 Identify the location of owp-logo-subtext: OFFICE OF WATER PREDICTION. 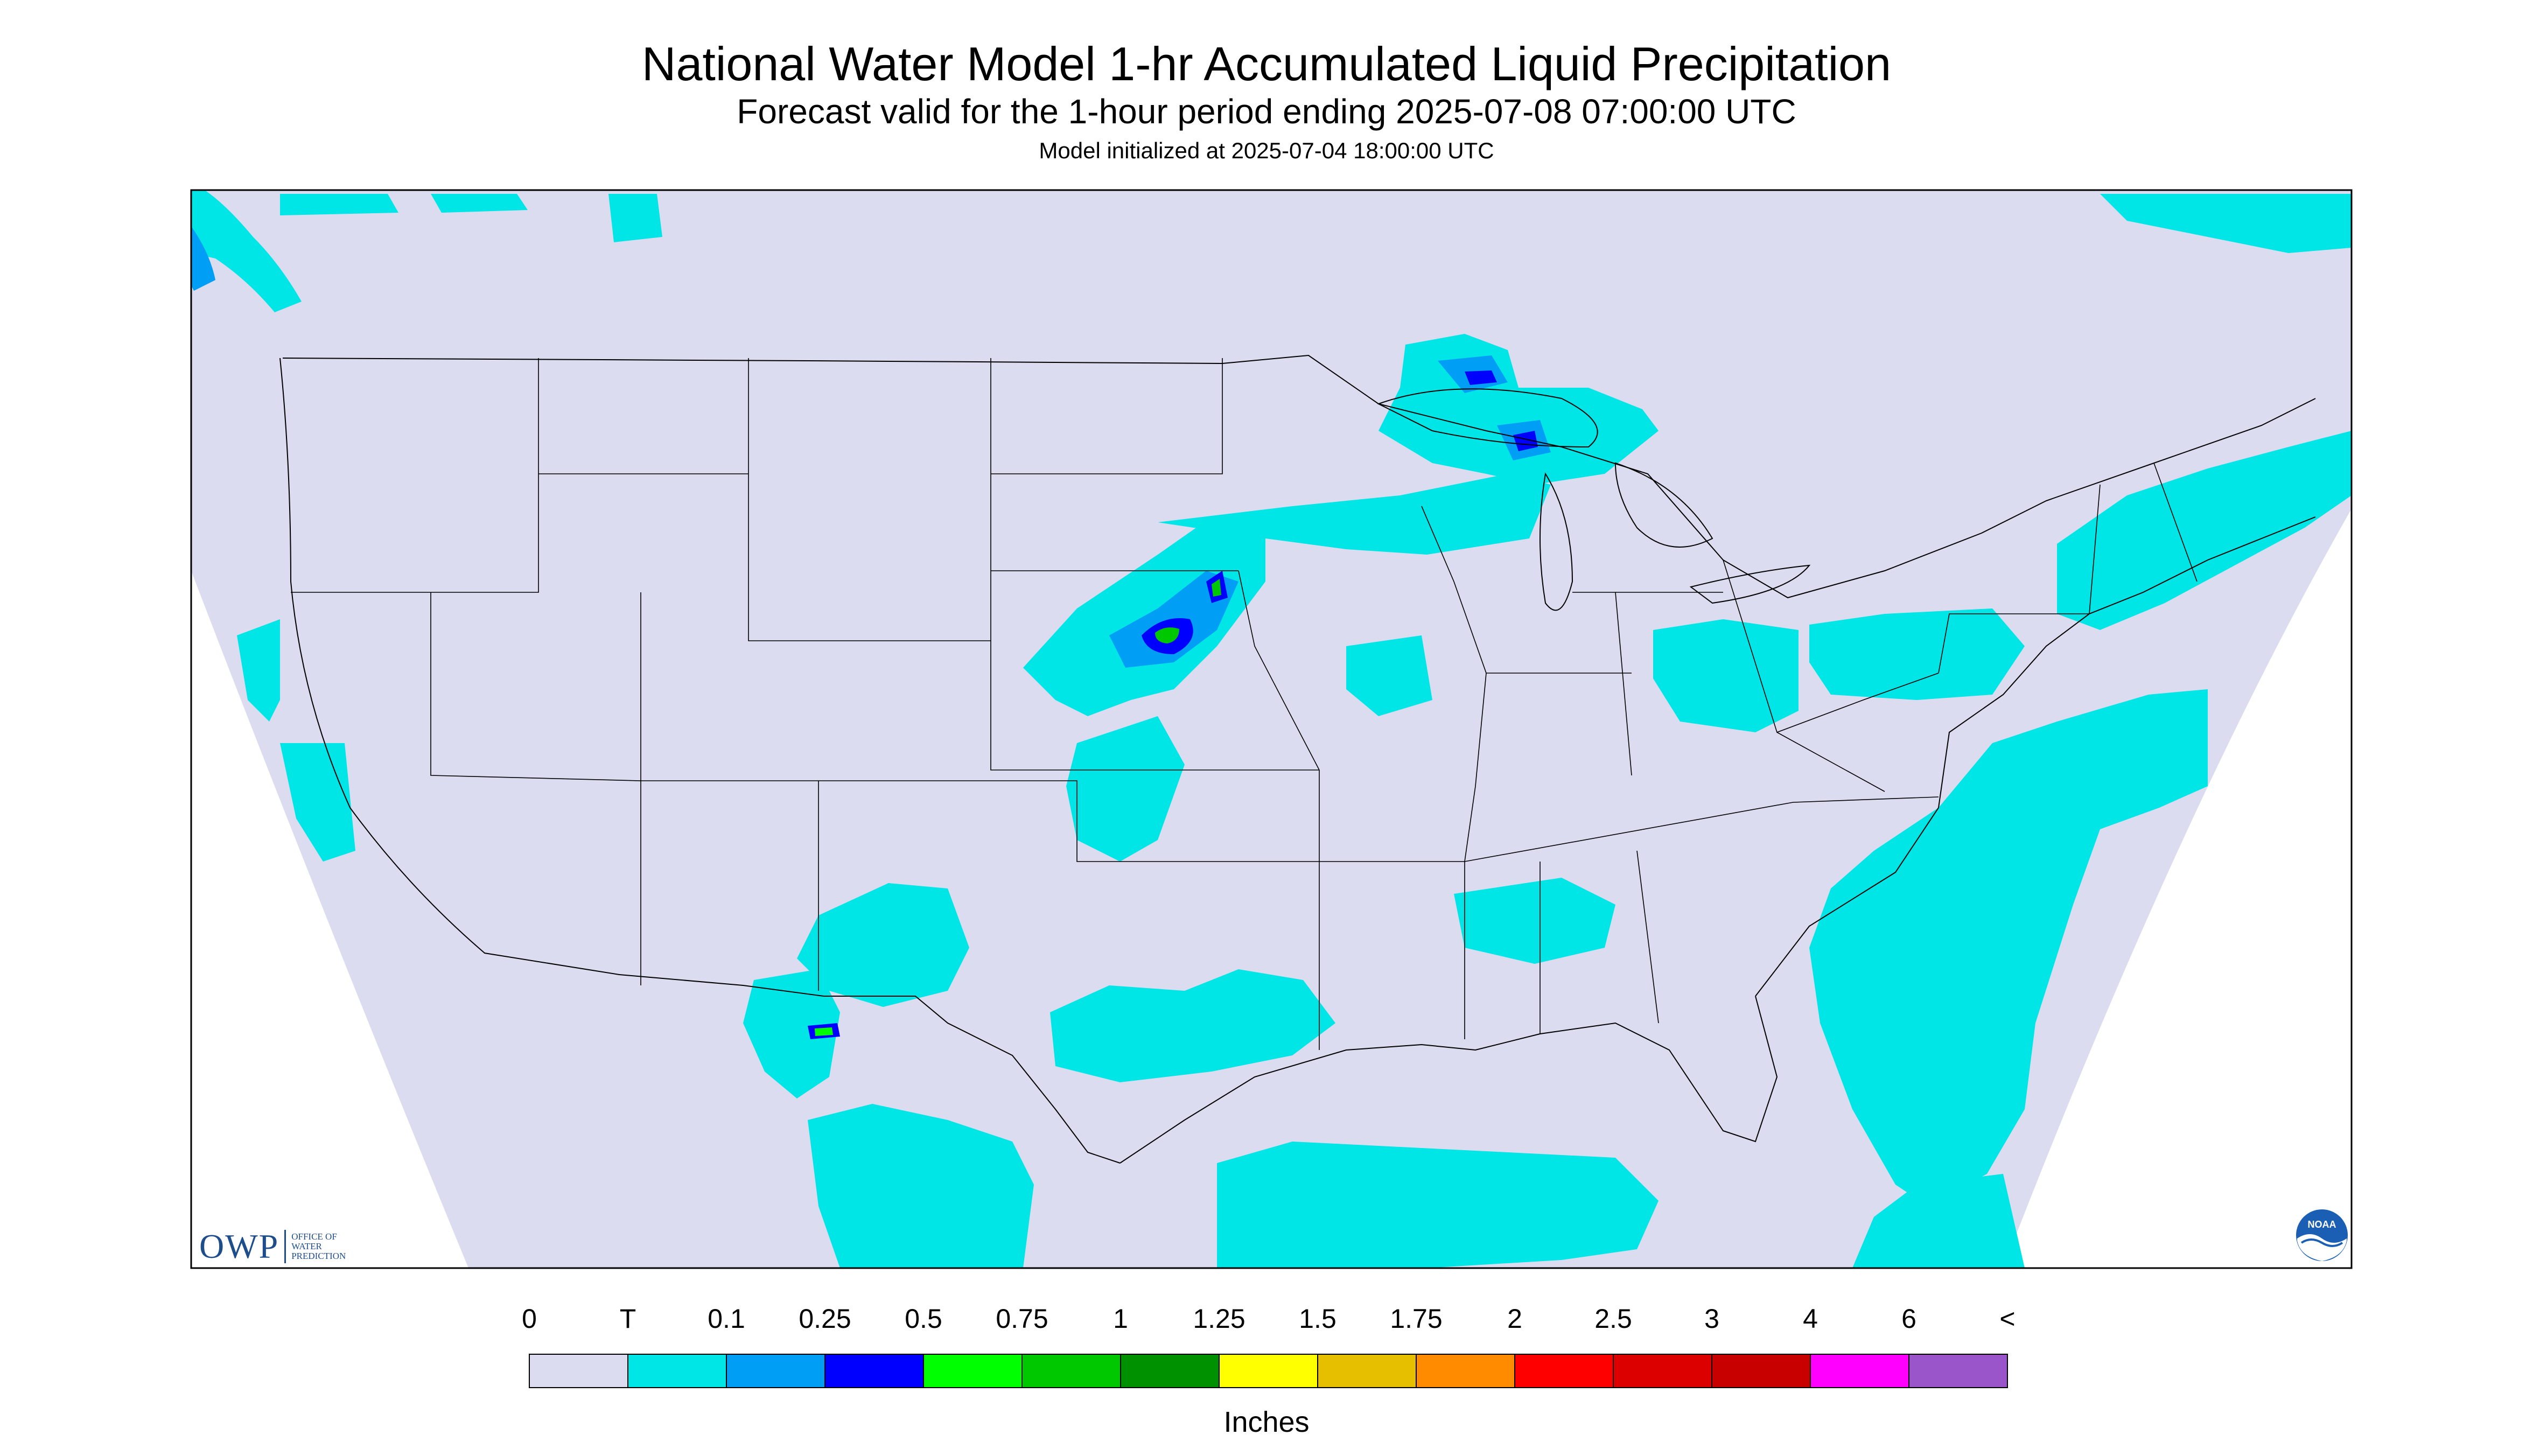
(318, 1246).